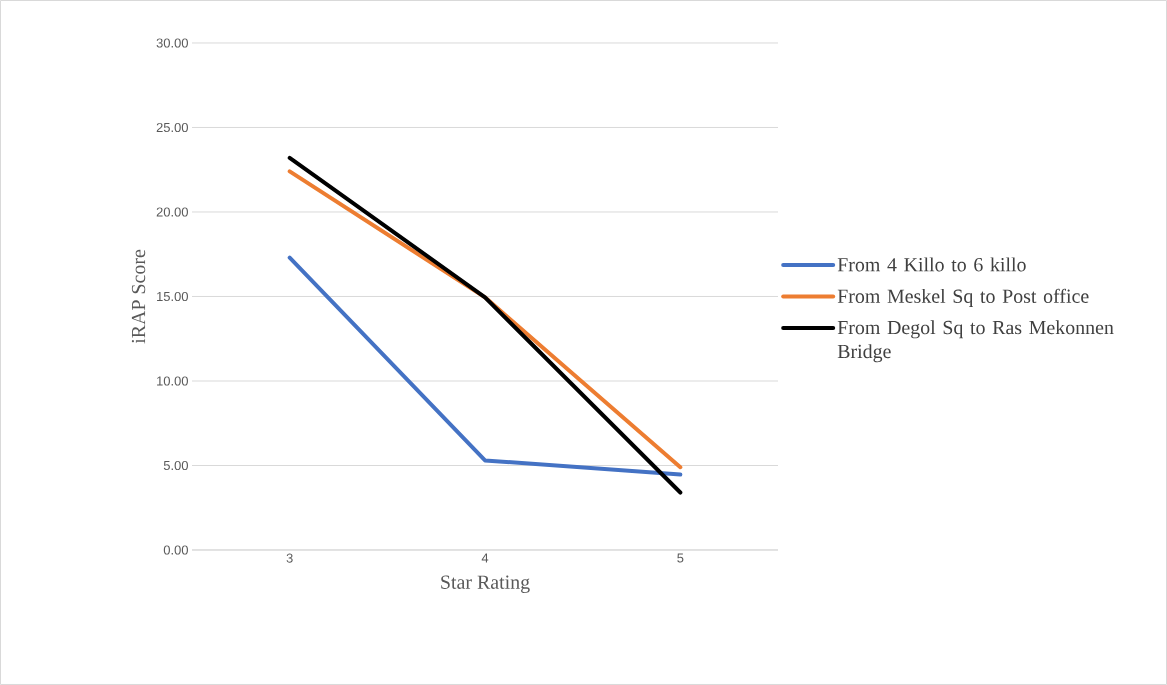 The height and width of the screenshot is (685, 1167). I want to click on y-tick-label: 30.00, so click(172, 43).